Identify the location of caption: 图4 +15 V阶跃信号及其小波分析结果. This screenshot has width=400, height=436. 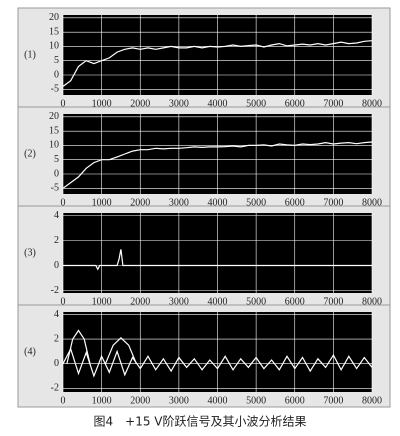
(200, 422).